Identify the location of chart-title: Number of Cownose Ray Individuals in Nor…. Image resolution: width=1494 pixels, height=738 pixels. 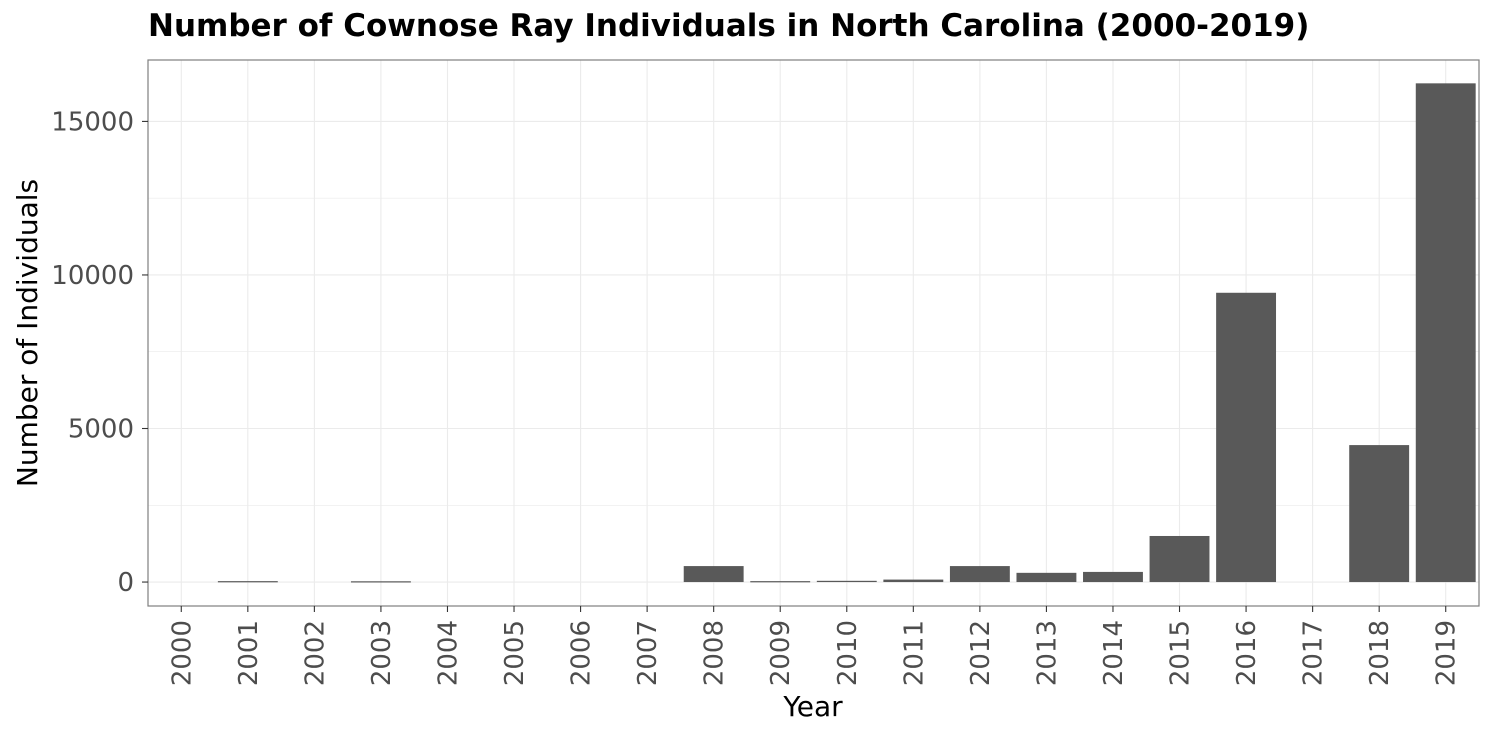
(729, 26).